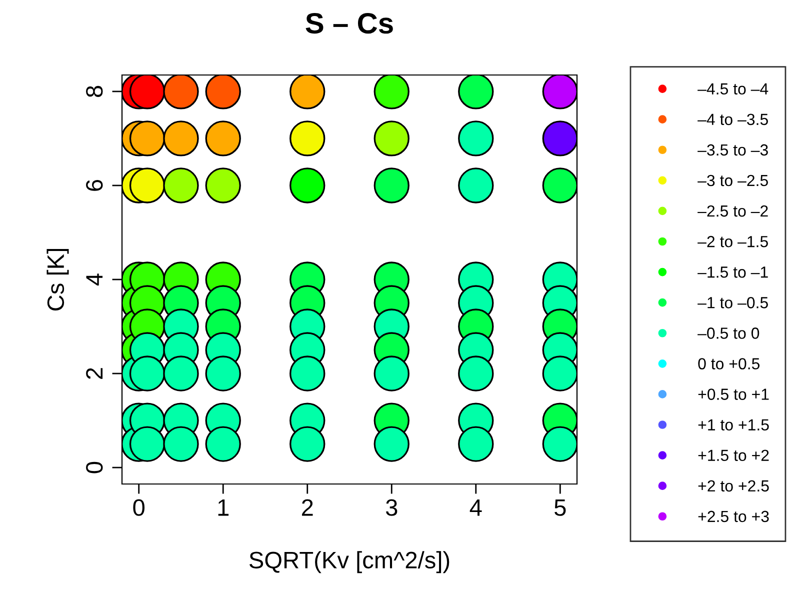  I want to click on legend-label: –0.5 to 0, so click(729, 333).